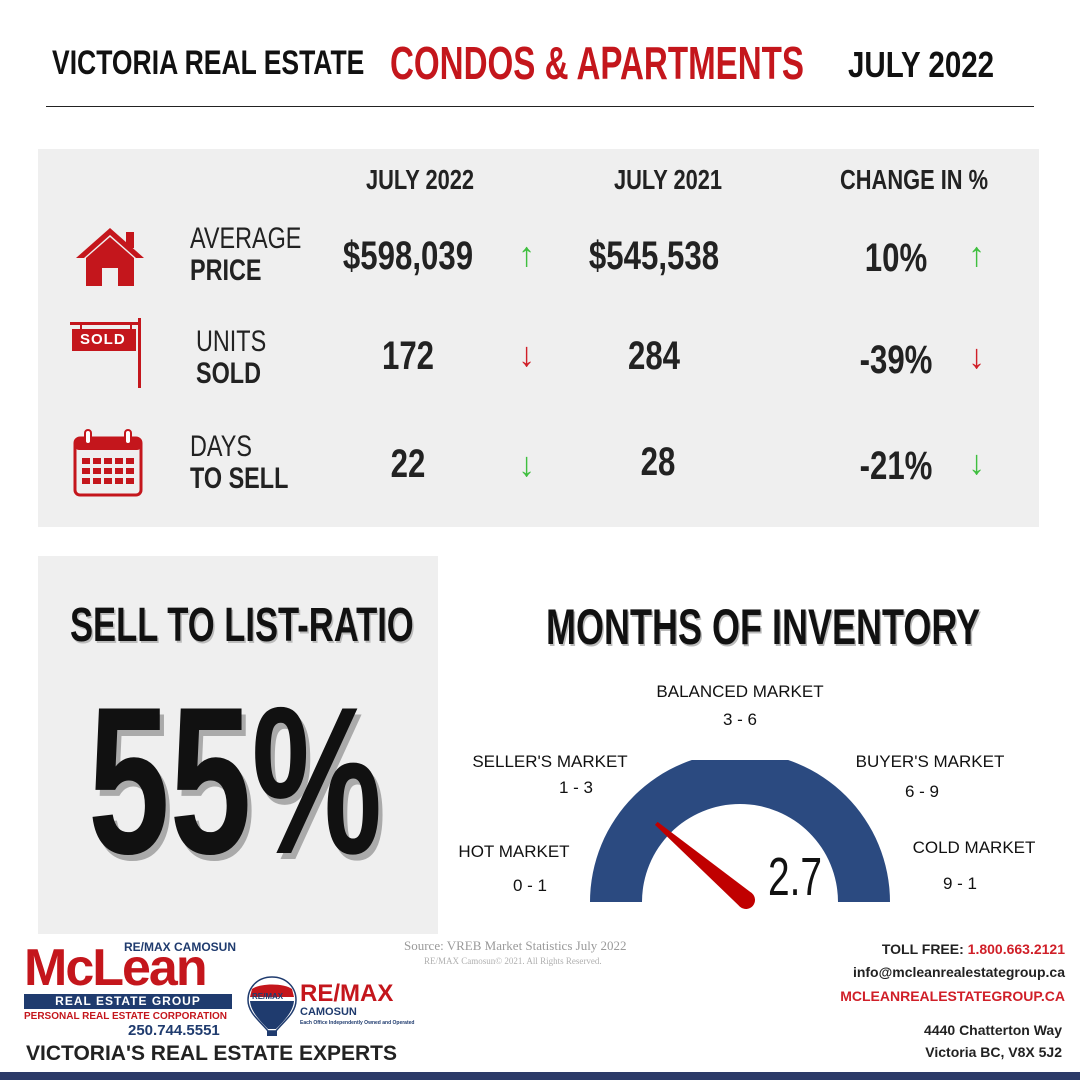 This screenshot has width=1080, height=1080. Describe the element at coordinates (550, 761) in the screenshot. I see `gauge-label-seller: SELLER'S MARKET` at that location.